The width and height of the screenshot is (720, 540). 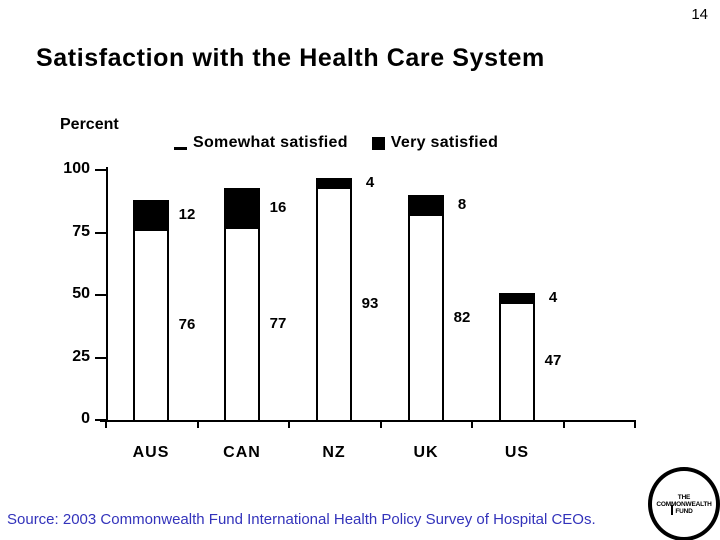 What do you see at coordinates (553, 297) in the screenshot?
I see `value-label-very-us: 4` at bounding box center [553, 297].